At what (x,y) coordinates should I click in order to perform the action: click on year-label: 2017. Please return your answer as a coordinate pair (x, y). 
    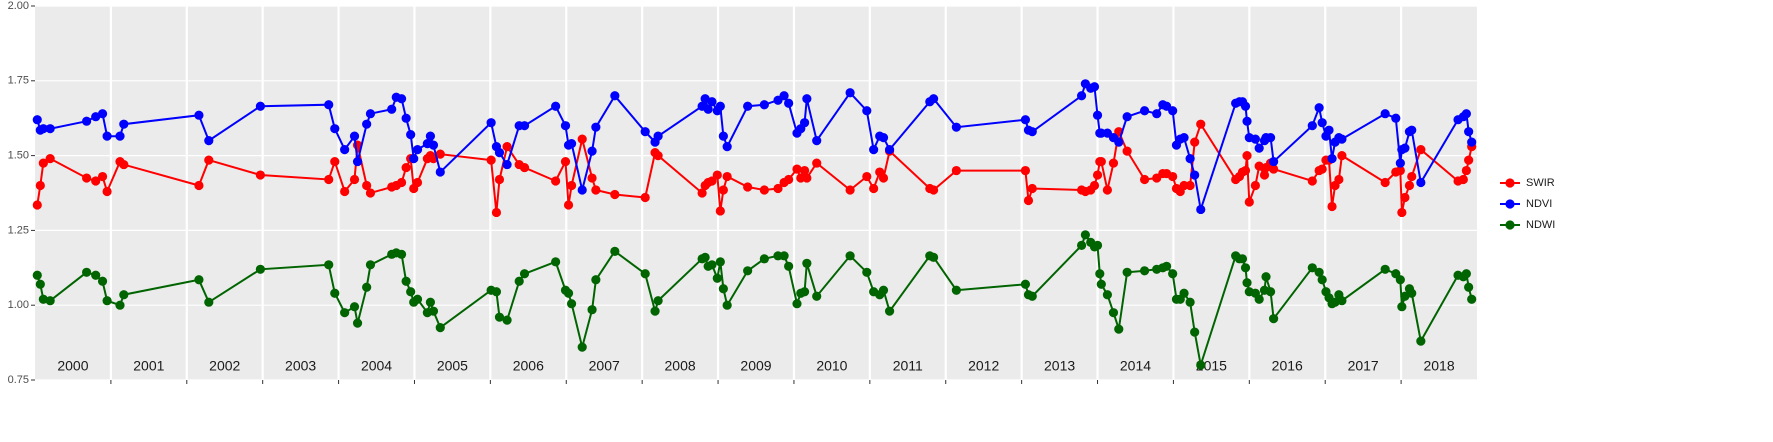
    Looking at the image, I should click on (1363, 366).